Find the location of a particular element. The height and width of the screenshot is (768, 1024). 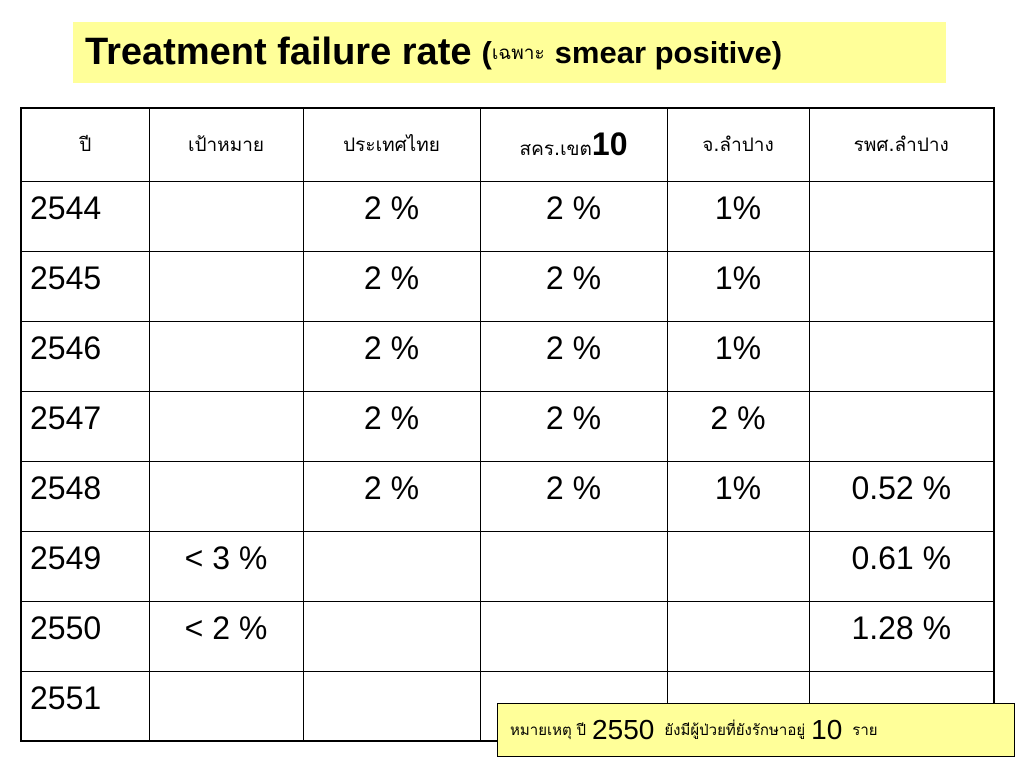

title-main: Treatment failure rate is located at coordinates (278, 52).